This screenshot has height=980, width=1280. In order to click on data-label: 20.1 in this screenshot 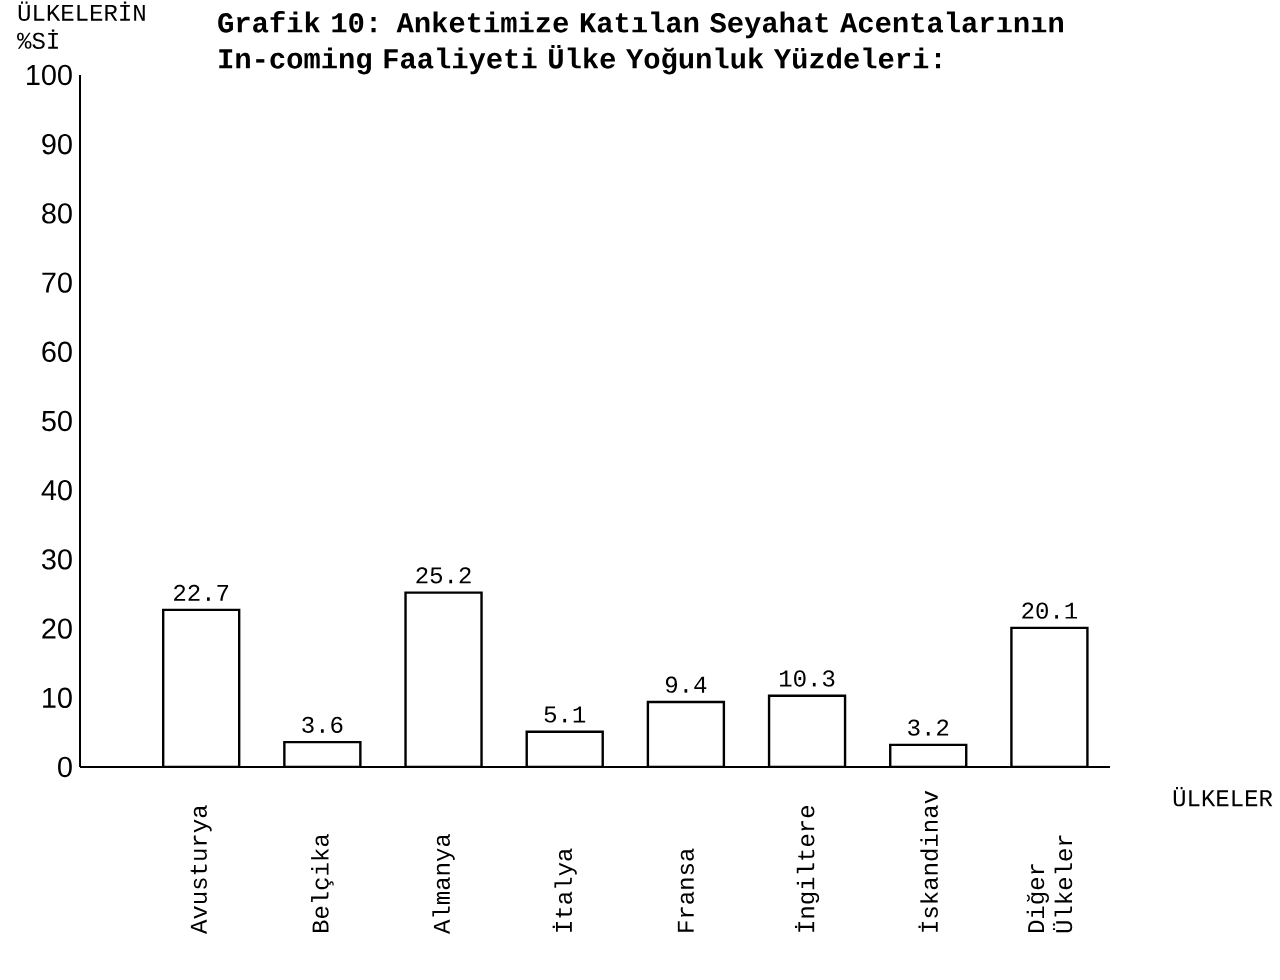, I will do `click(1050, 610)`.